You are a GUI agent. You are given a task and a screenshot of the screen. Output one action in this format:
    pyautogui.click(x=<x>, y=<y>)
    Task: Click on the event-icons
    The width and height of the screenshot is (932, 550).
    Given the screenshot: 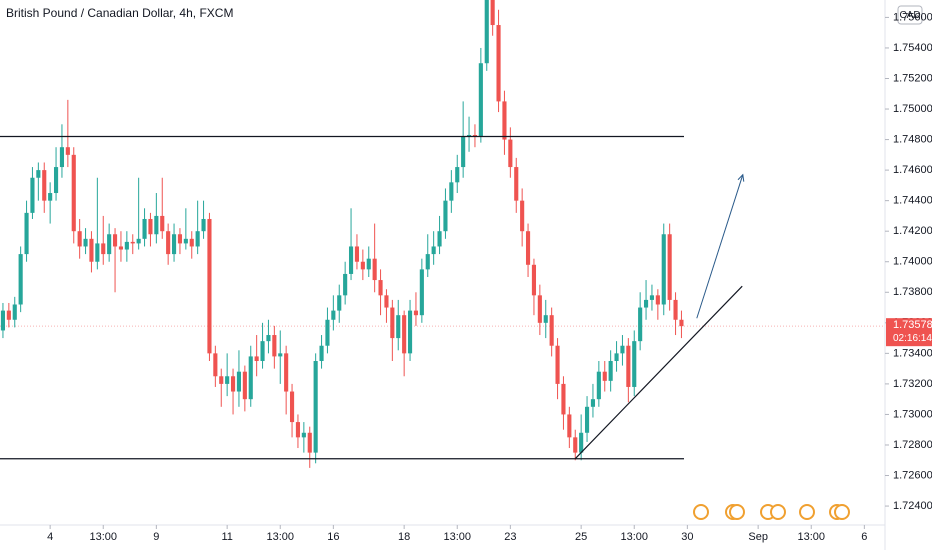 What is the action you would take?
    pyautogui.click(x=771, y=512)
    